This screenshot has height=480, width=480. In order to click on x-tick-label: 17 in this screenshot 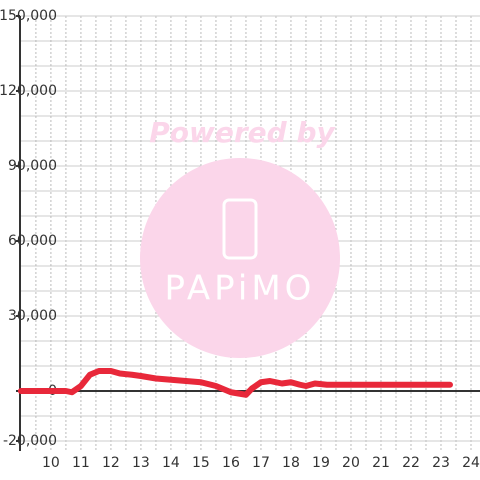, I will do `click(261, 463)`.